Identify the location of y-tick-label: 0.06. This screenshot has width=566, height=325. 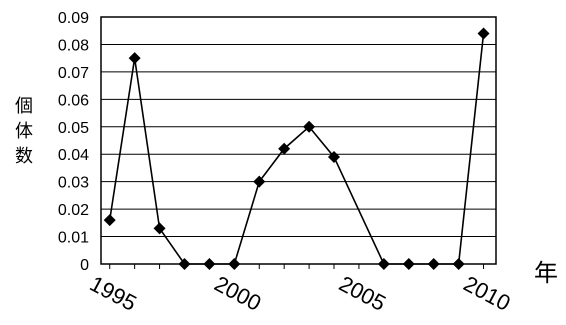
(73, 100).